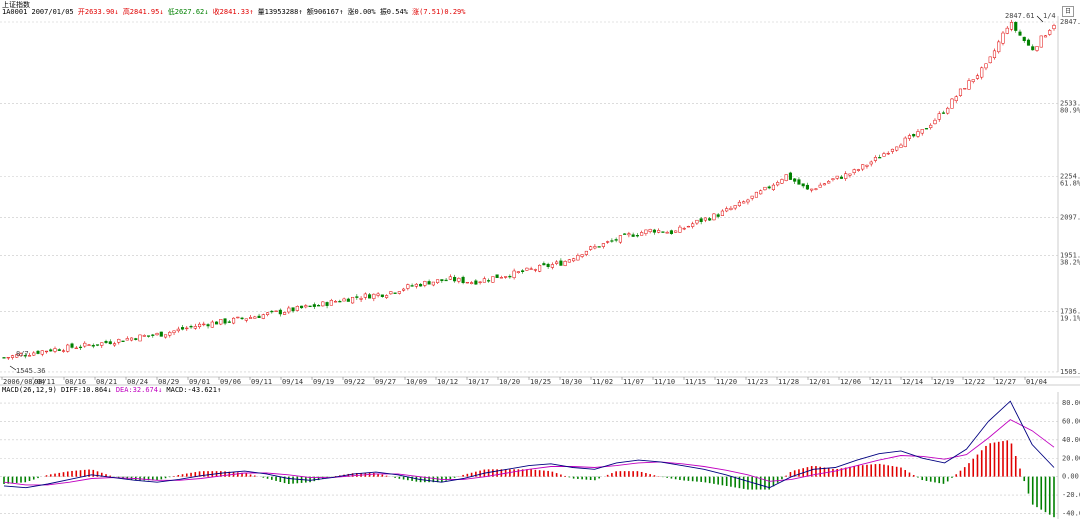  What do you see at coordinates (1070, 312) in the screenshot?
I see `price-tick-label: 1736.1` at bounding box center [1070, 312].